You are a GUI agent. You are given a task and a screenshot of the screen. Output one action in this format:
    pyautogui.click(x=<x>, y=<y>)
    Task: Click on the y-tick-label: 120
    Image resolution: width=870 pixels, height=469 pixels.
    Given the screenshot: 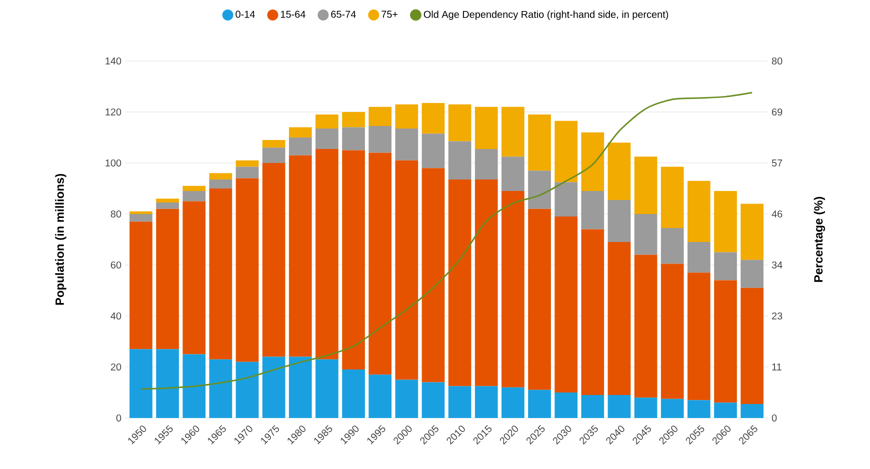 What is the action you would take?
    pyautogui.click(x=114, y=112)
    